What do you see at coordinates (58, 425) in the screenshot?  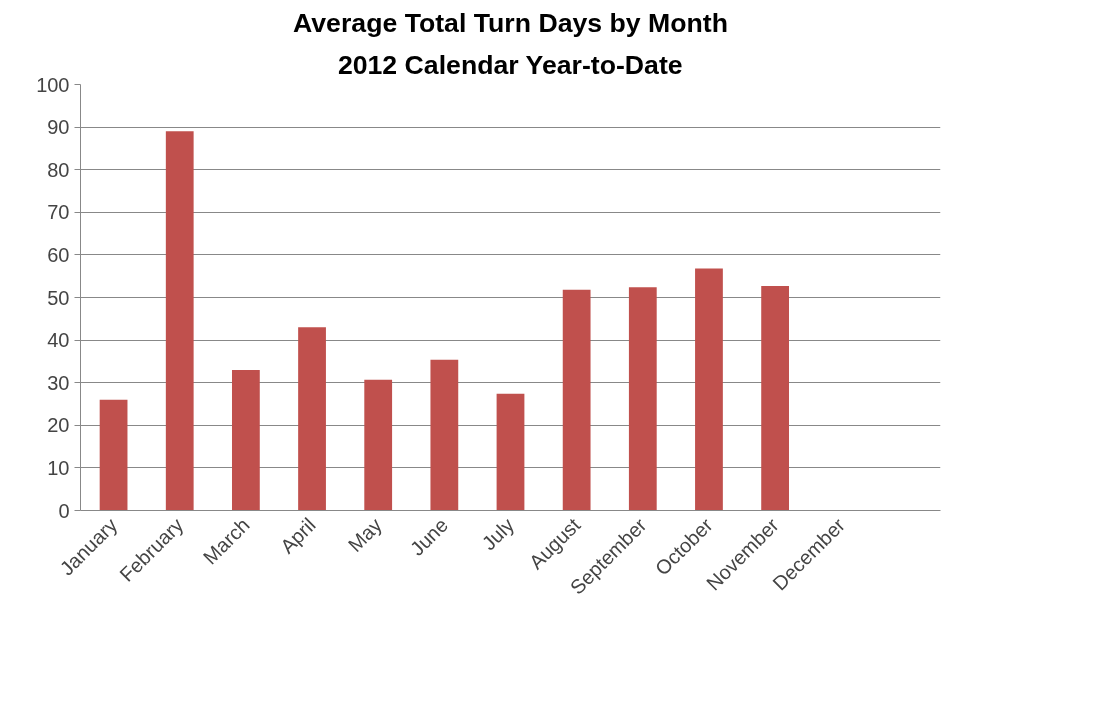 I see `y-tick-label: 20` at bounding box center [58, 425].